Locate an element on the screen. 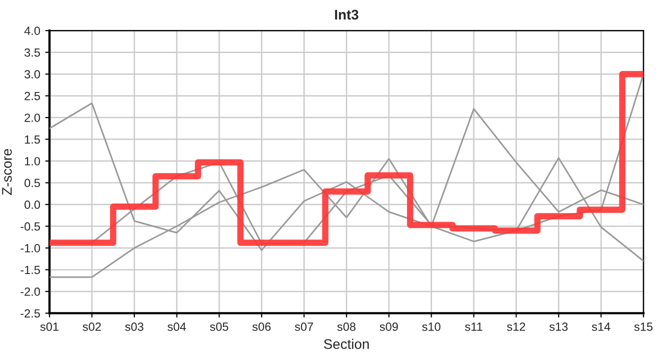 This screenshot has width=660, height=360. x-tick-label: s14 is located at coordinates (601, 326).